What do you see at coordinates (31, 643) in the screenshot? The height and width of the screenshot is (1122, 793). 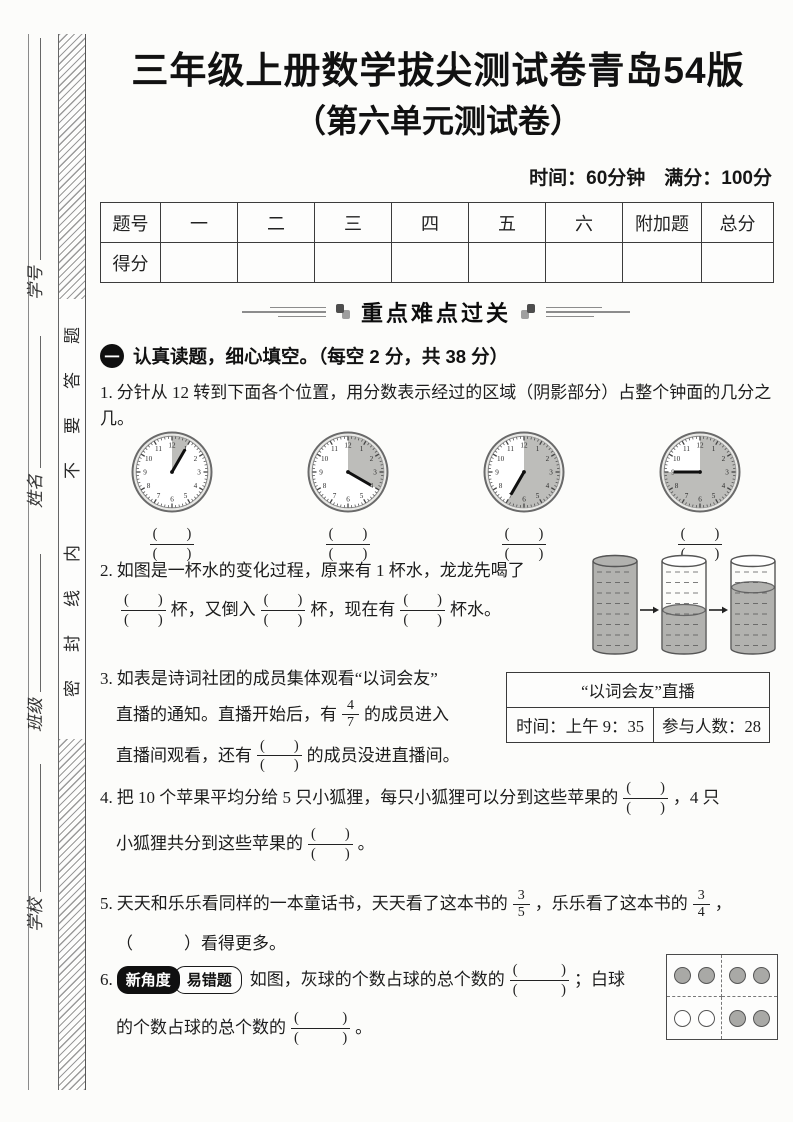 I see `field-class: 班级` at bounding box center [31, 643].